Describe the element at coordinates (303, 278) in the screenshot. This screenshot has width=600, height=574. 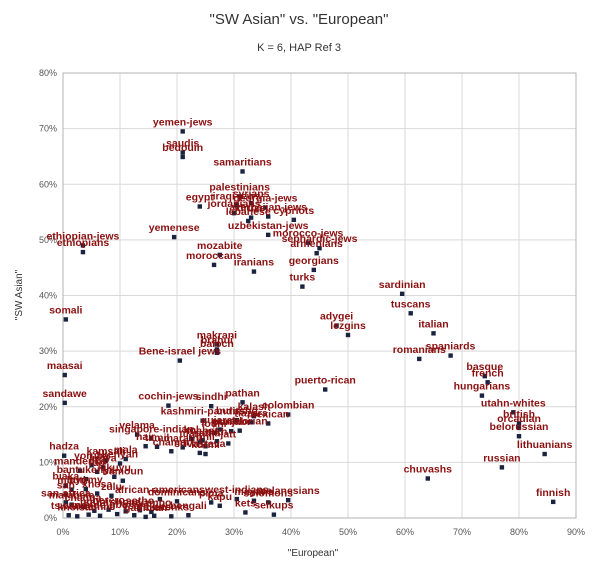
I see `data-point-label: turks` at that location.